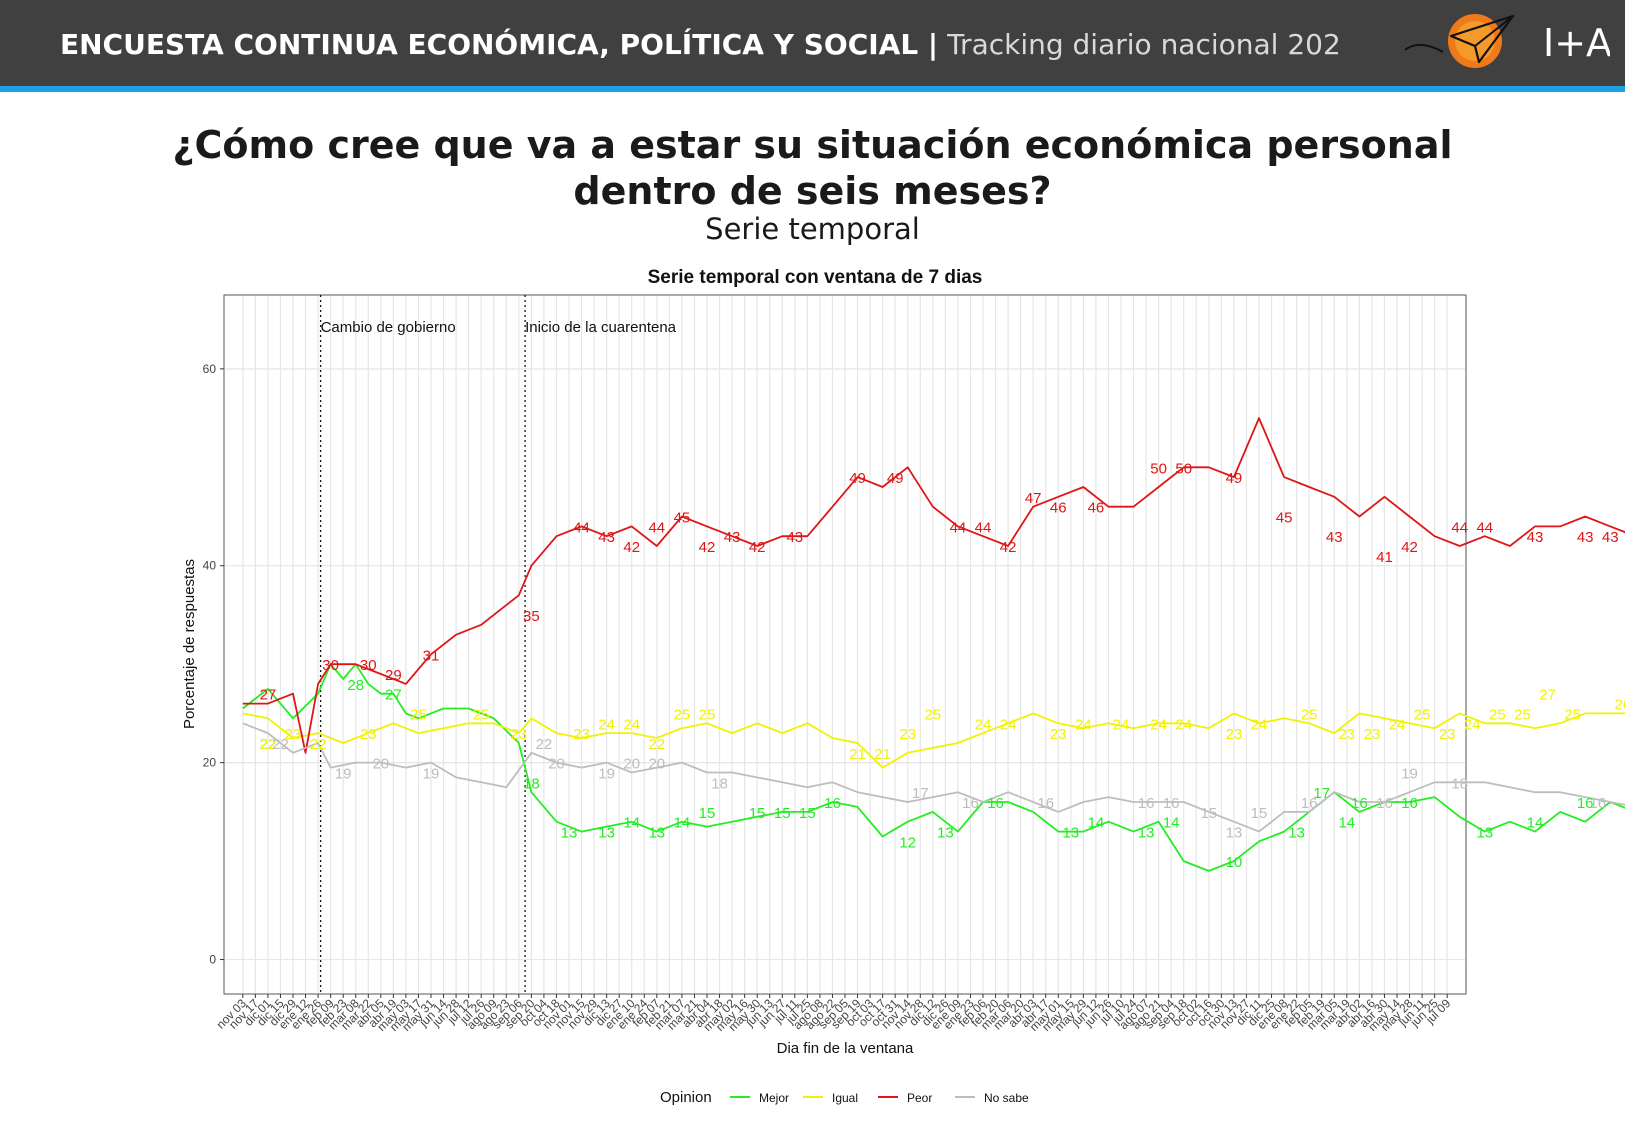  I want to click on data-label-mejor: 17, so click(1321, 793).